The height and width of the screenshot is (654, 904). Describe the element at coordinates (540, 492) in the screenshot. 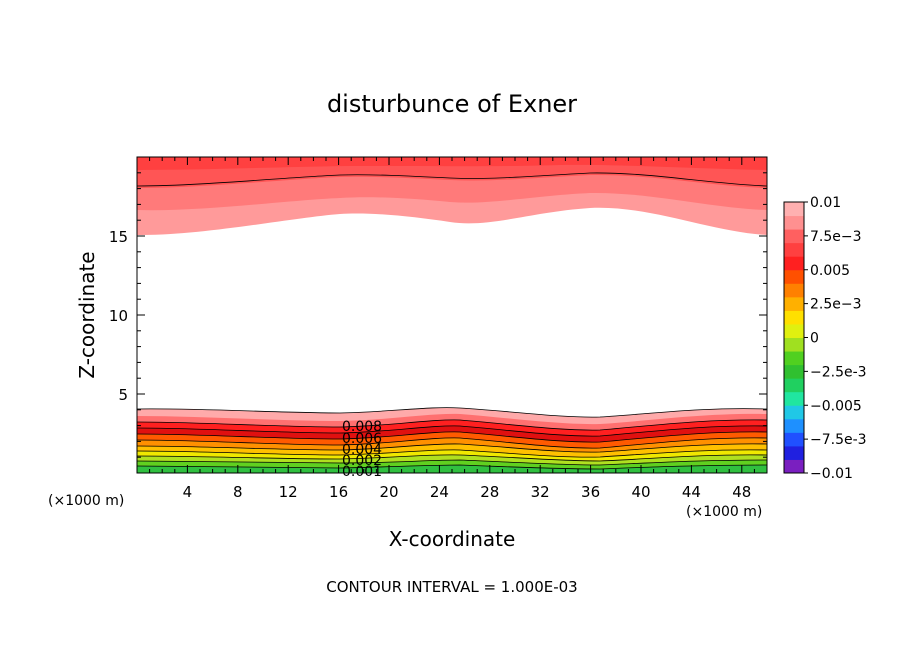

I see `x-tick-label: 32` at that location.